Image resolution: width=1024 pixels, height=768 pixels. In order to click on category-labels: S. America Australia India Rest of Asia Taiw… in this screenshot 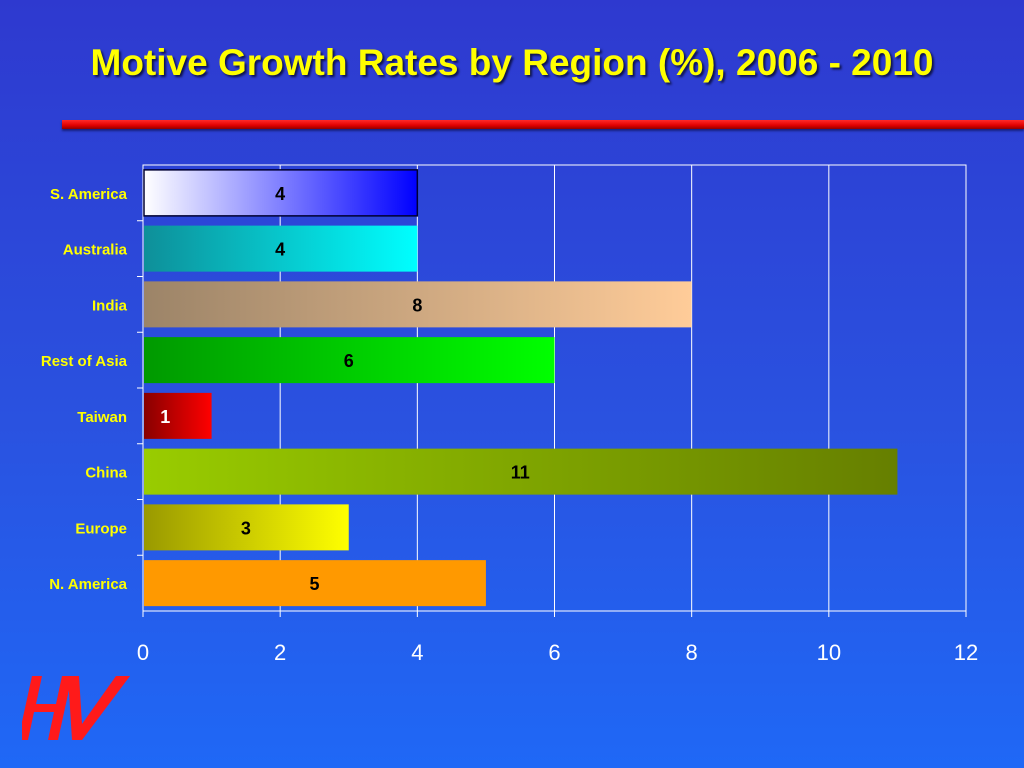, I will do `click(84, 389)`.